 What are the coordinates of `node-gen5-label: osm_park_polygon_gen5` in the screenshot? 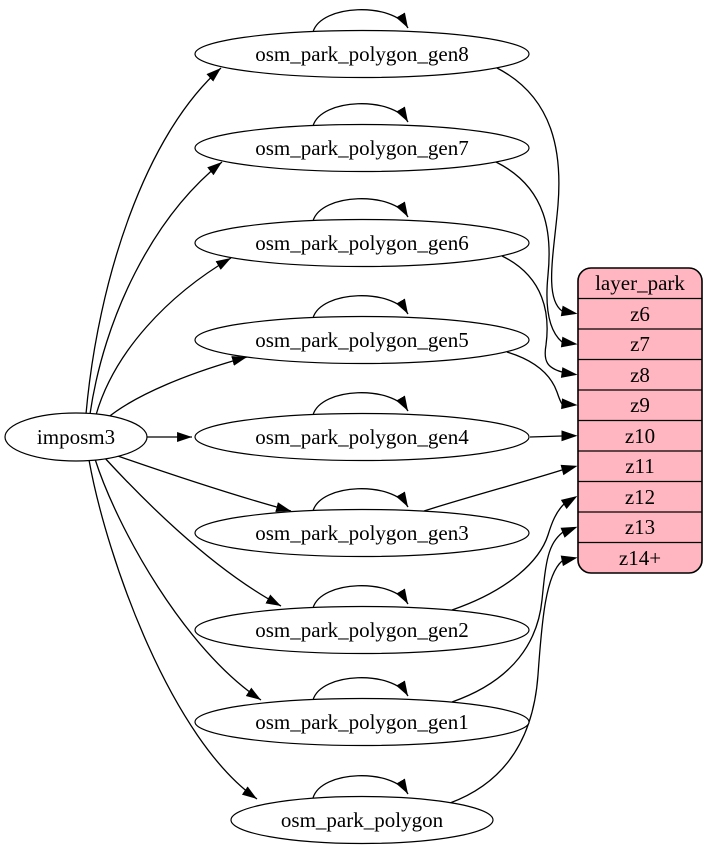 It's located at (361, 340).